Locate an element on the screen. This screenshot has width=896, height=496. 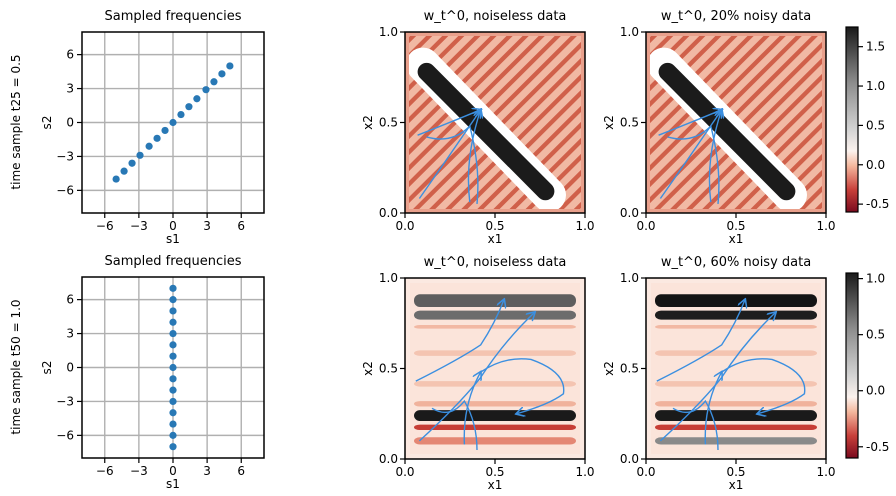
colorbar-cbar-top: 1.5 1.0 0.5 0.0 -0.5 is located at coordinates (867, 119).